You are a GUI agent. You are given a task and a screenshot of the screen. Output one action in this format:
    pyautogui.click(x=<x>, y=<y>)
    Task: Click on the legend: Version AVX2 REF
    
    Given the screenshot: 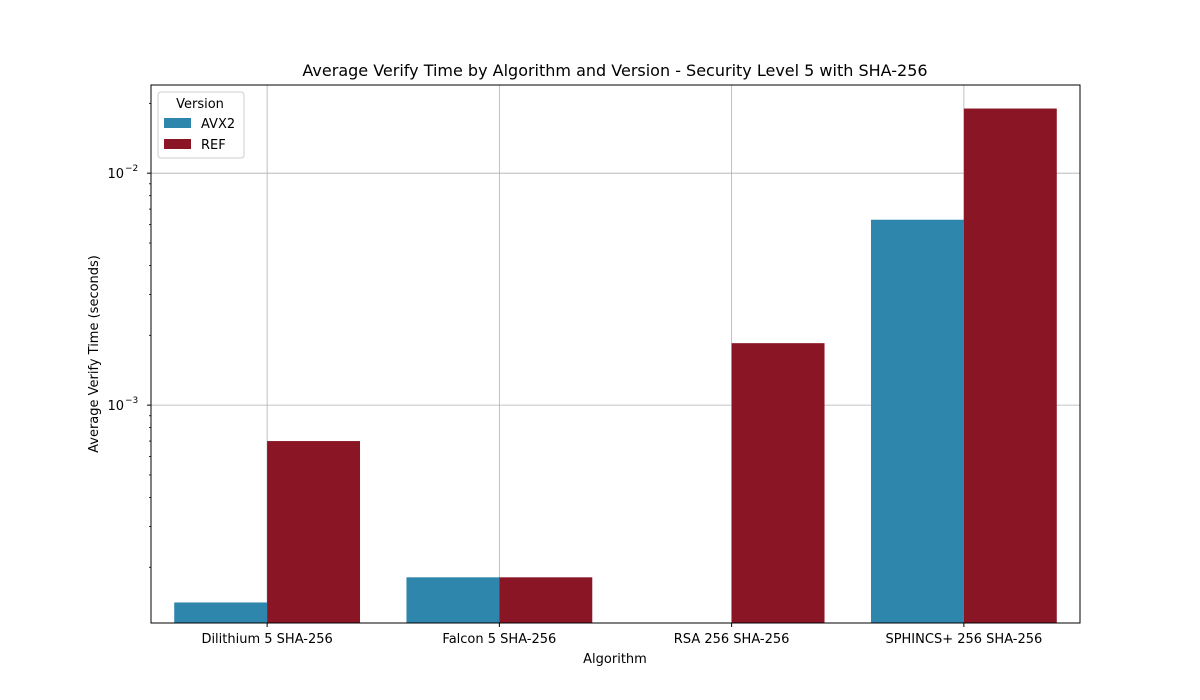 What is the action you would take?
    pyautogui.click(x=201, y=125)
    